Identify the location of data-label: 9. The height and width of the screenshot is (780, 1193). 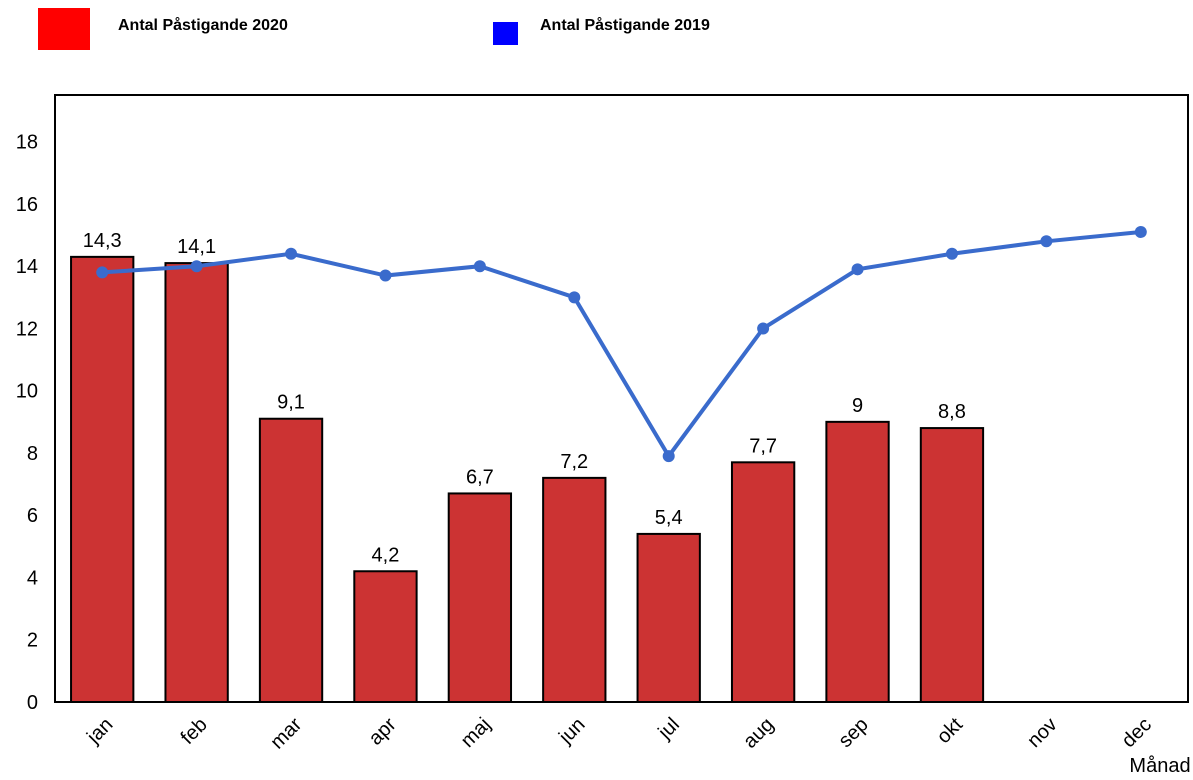
(857, 406).